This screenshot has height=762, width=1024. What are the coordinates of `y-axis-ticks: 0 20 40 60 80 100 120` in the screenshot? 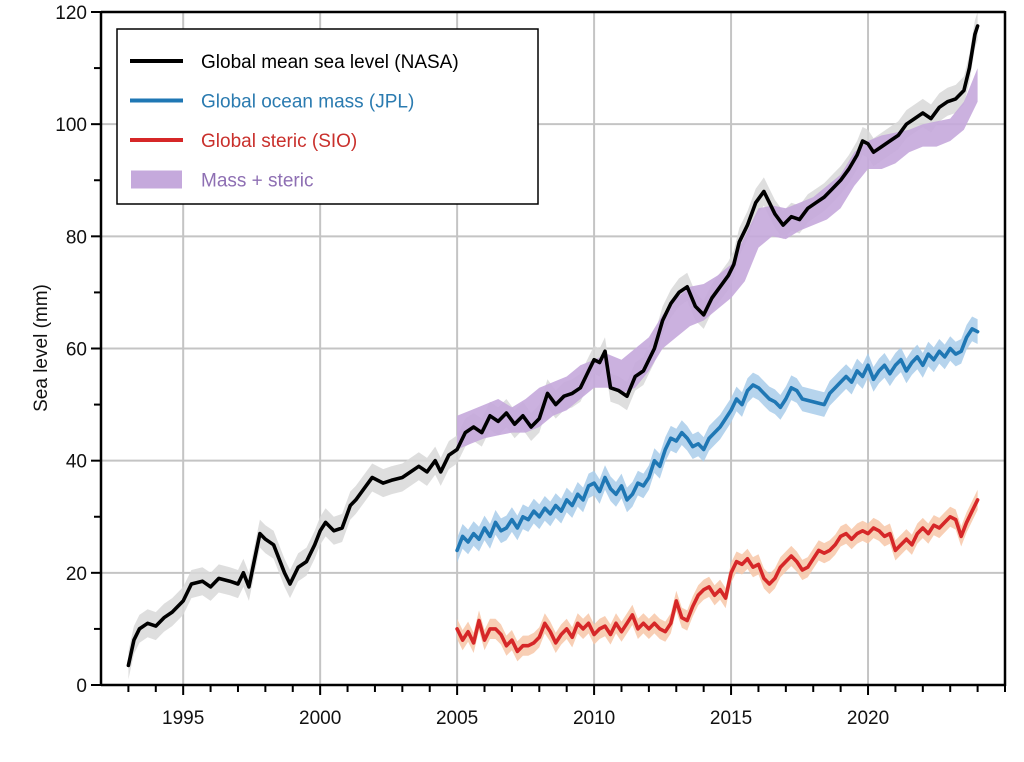 It's located at (78, 350).